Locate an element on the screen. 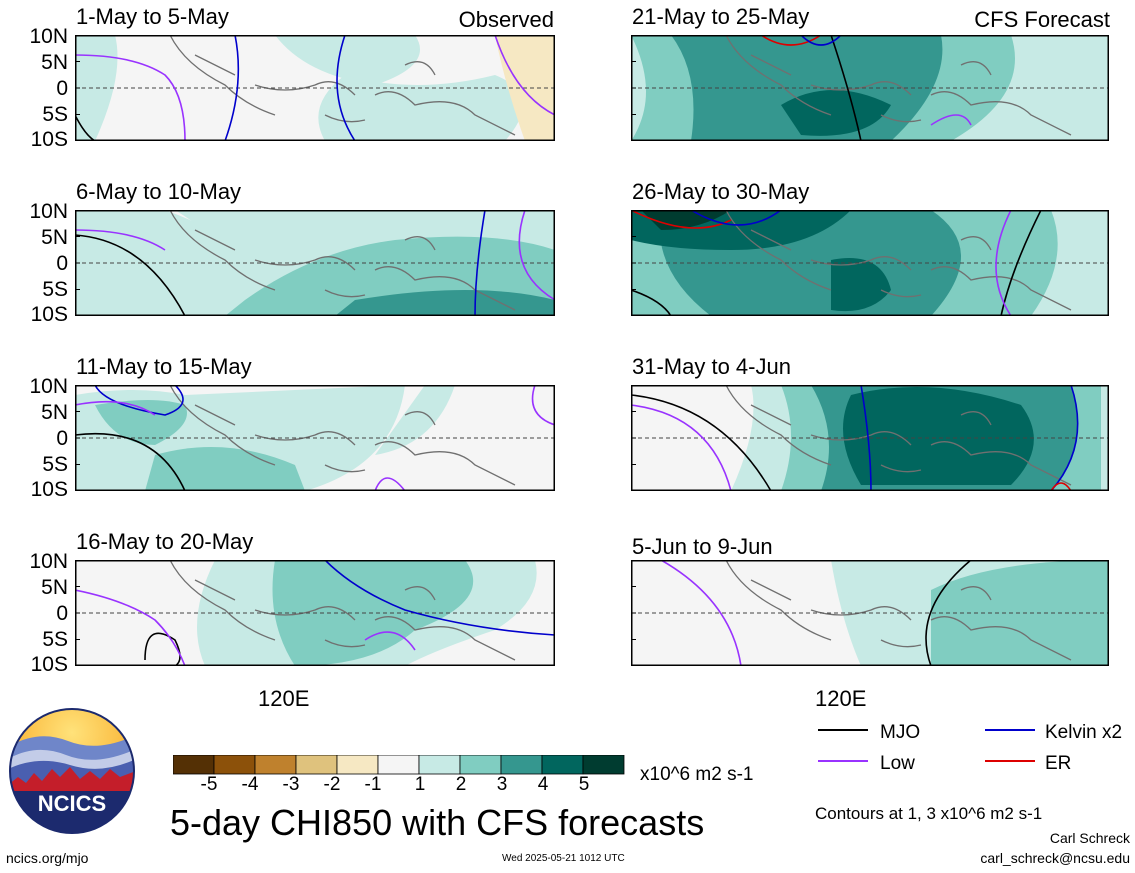 The width and height of the screenshot is (1135, 873). panel-title-8: 5-Jun to 9-Jun is located at coordinates (702, 546).